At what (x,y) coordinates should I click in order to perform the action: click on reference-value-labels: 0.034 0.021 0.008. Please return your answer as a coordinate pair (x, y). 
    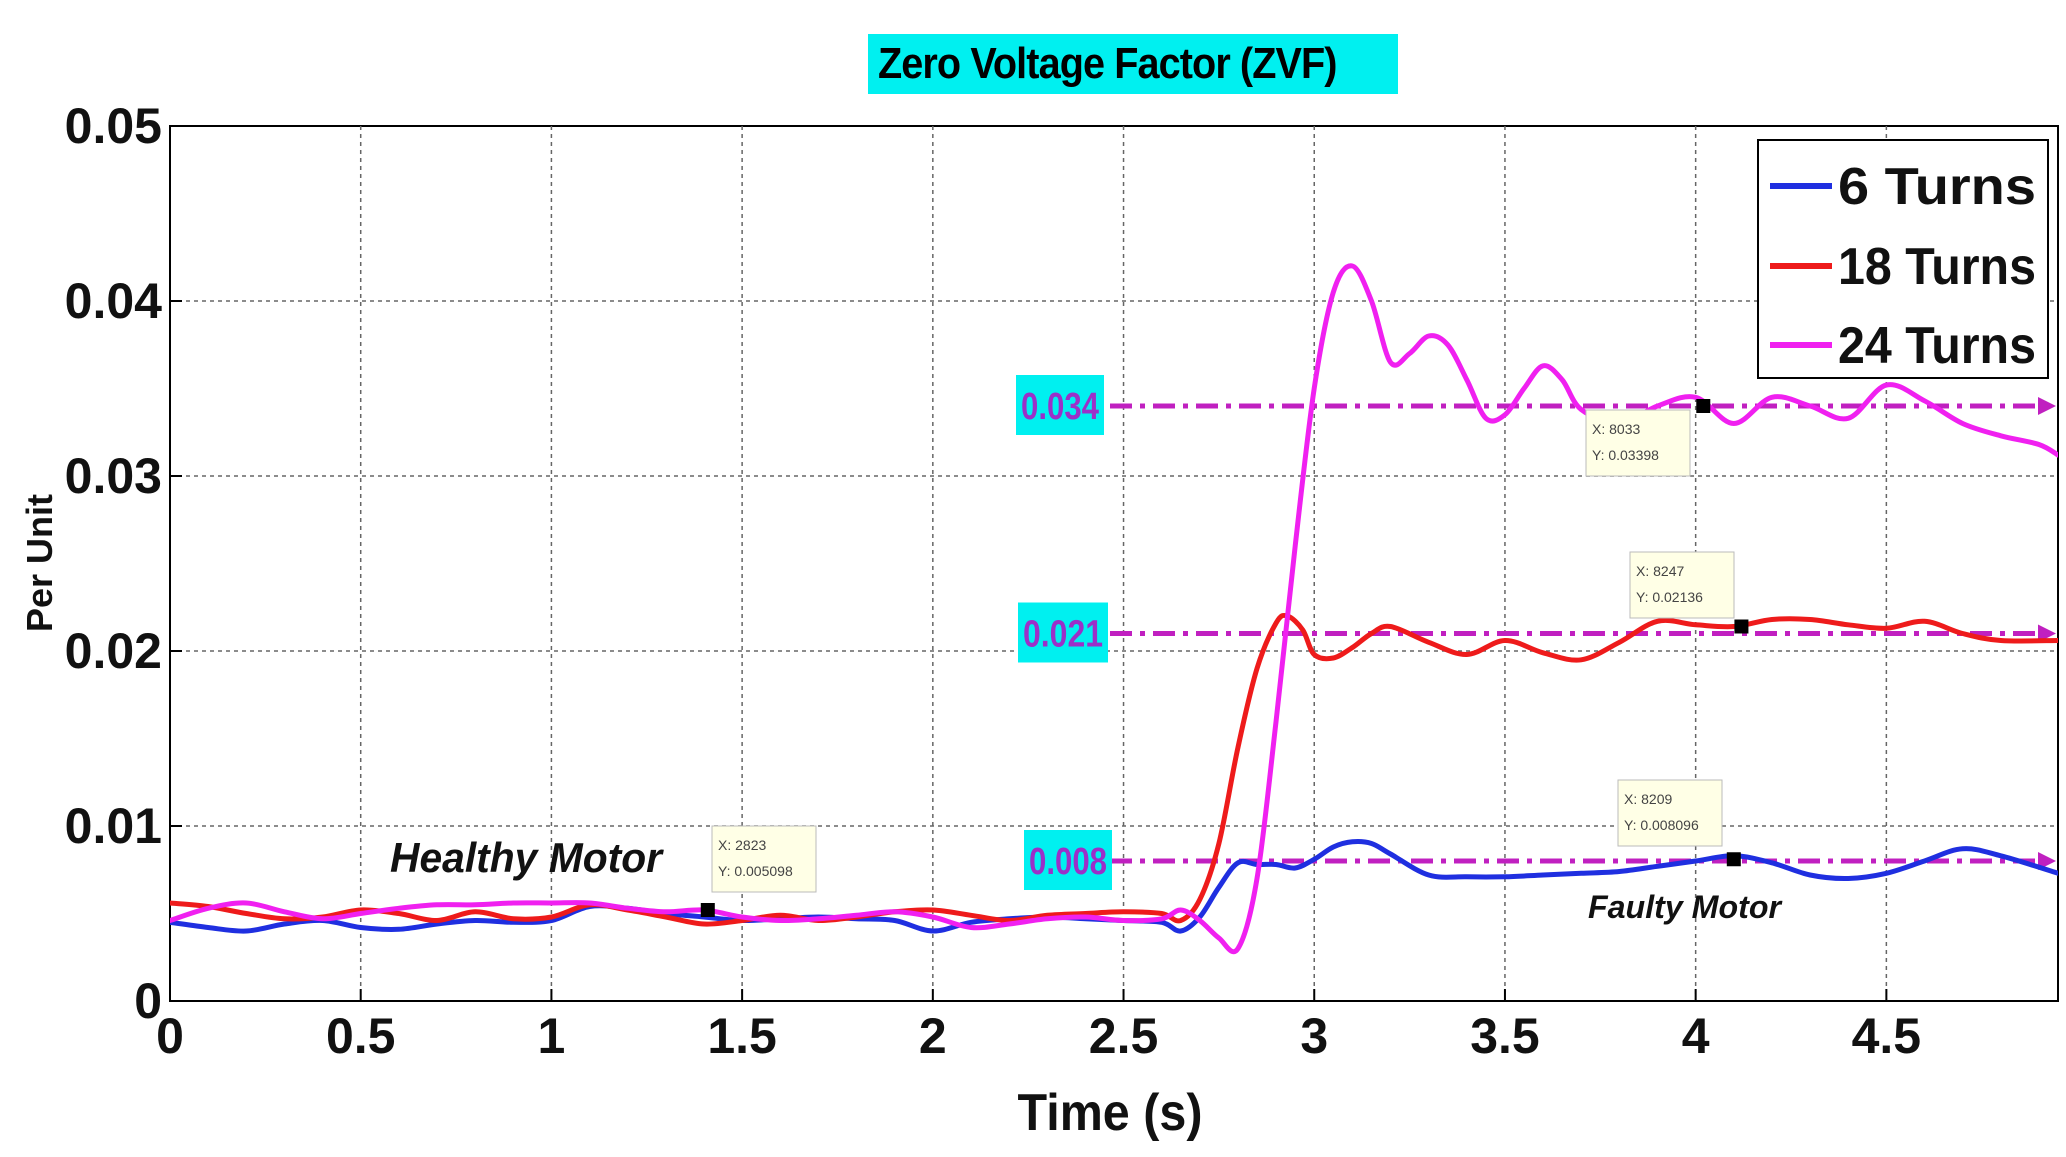
    Looking at the image, I should click on (1064, 632).